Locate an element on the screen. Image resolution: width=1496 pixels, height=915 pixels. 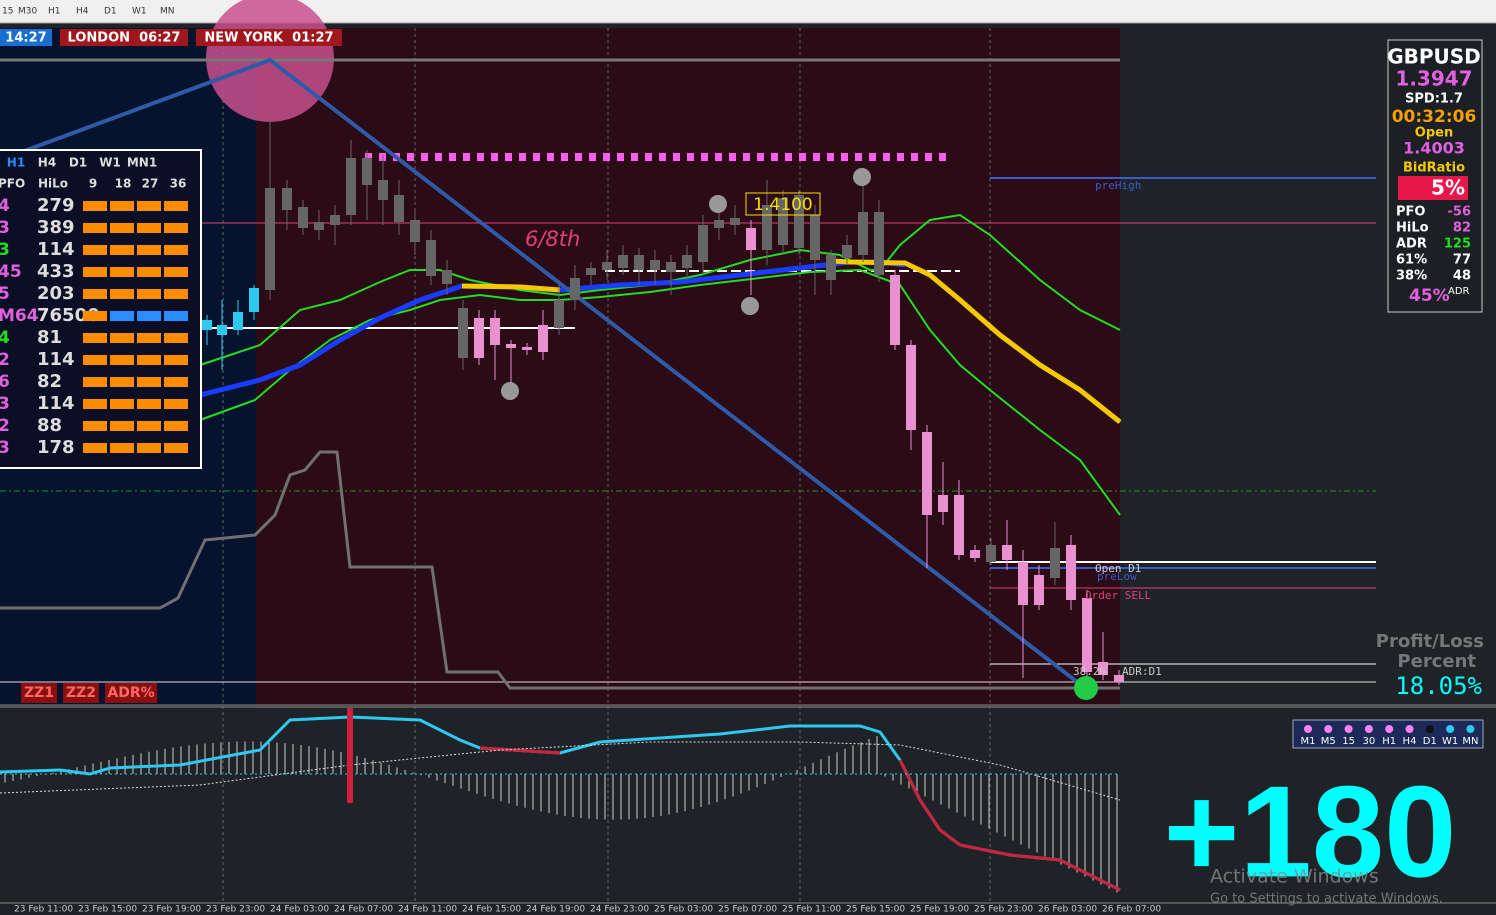
dash-header: W1 is located at coordinates (110, 163).